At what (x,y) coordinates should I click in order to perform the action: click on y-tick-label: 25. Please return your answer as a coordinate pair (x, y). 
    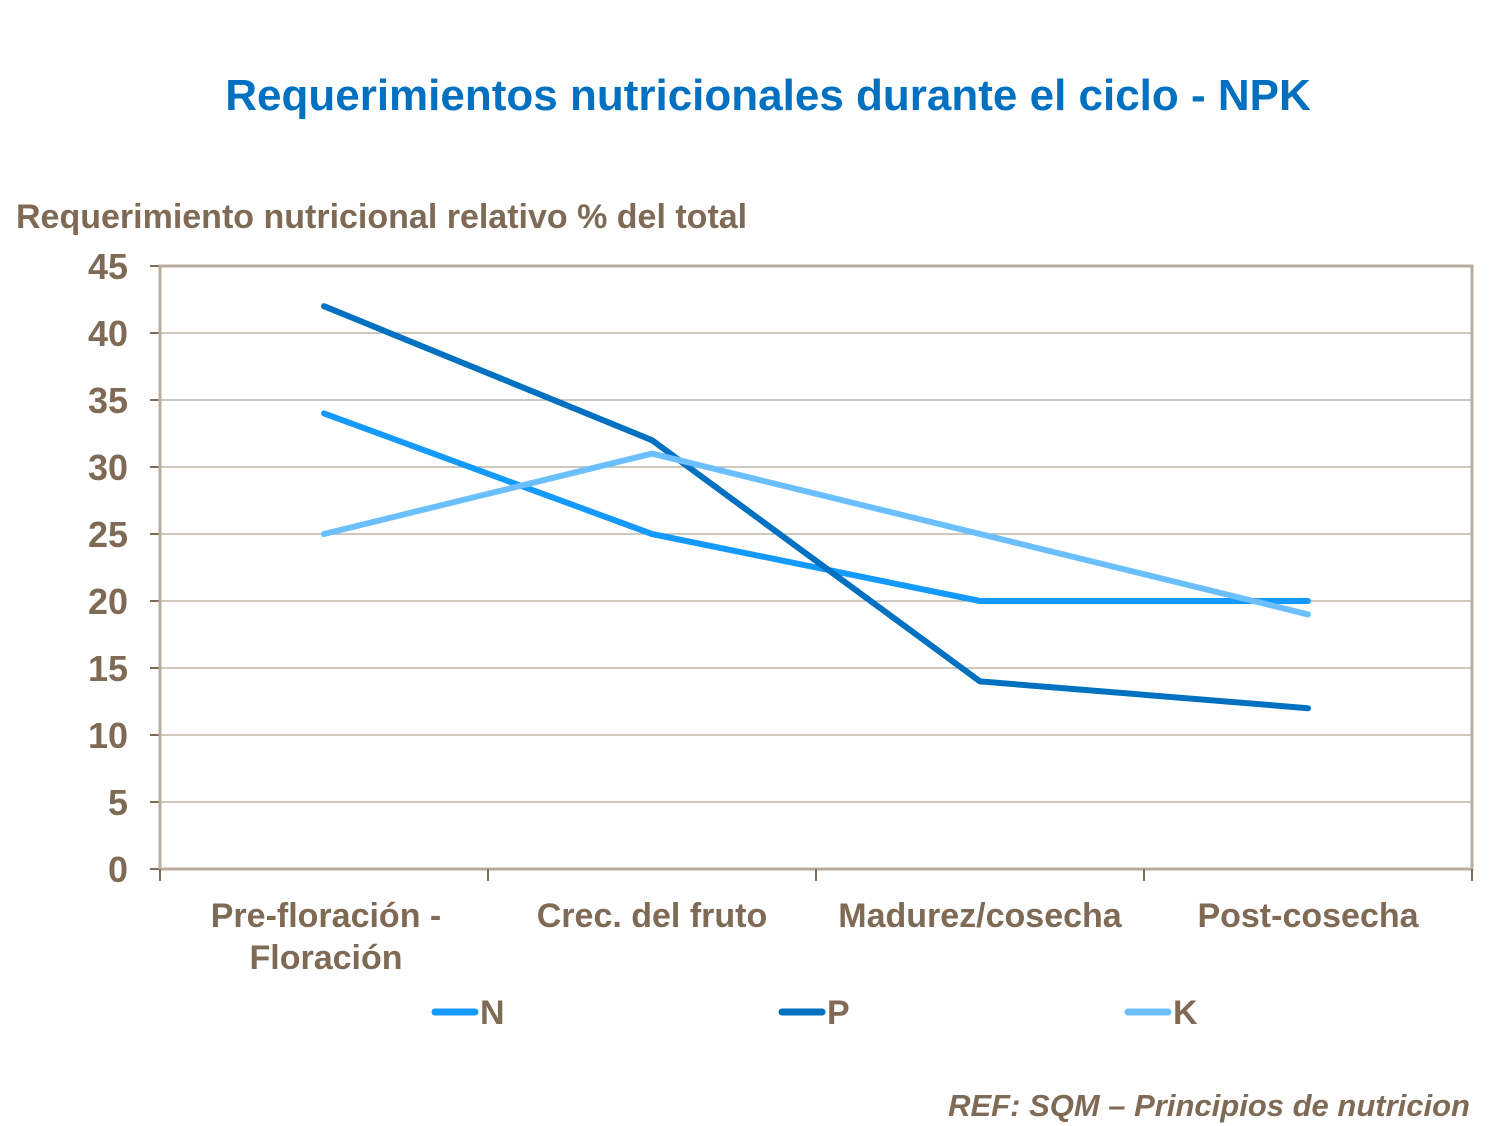
    Looking at the image, I should click on (108, 534).